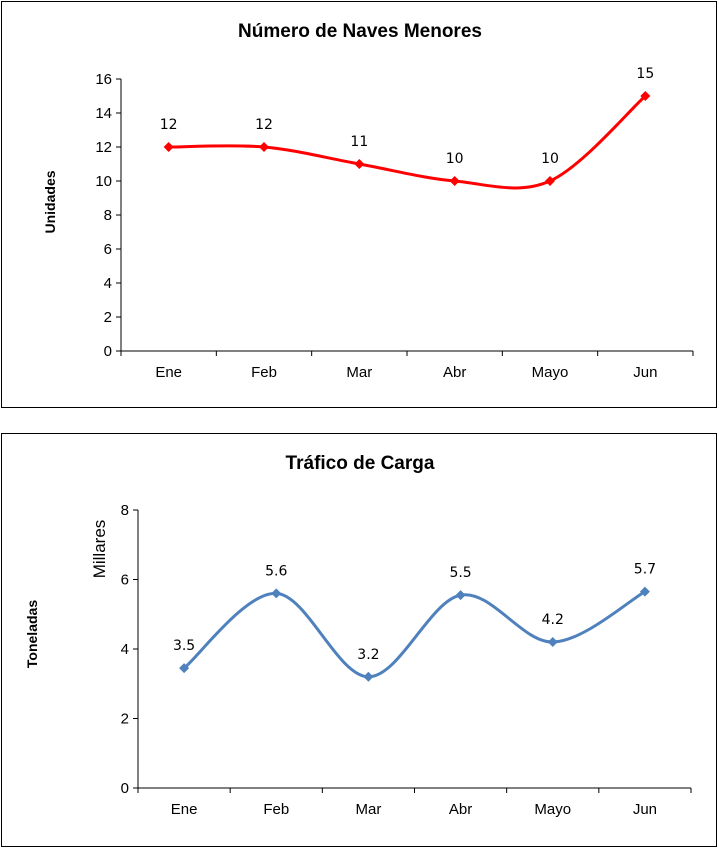  Describe the element at coordinates (645, 74) in the screenshot. I see `data-label: 15` at that location.